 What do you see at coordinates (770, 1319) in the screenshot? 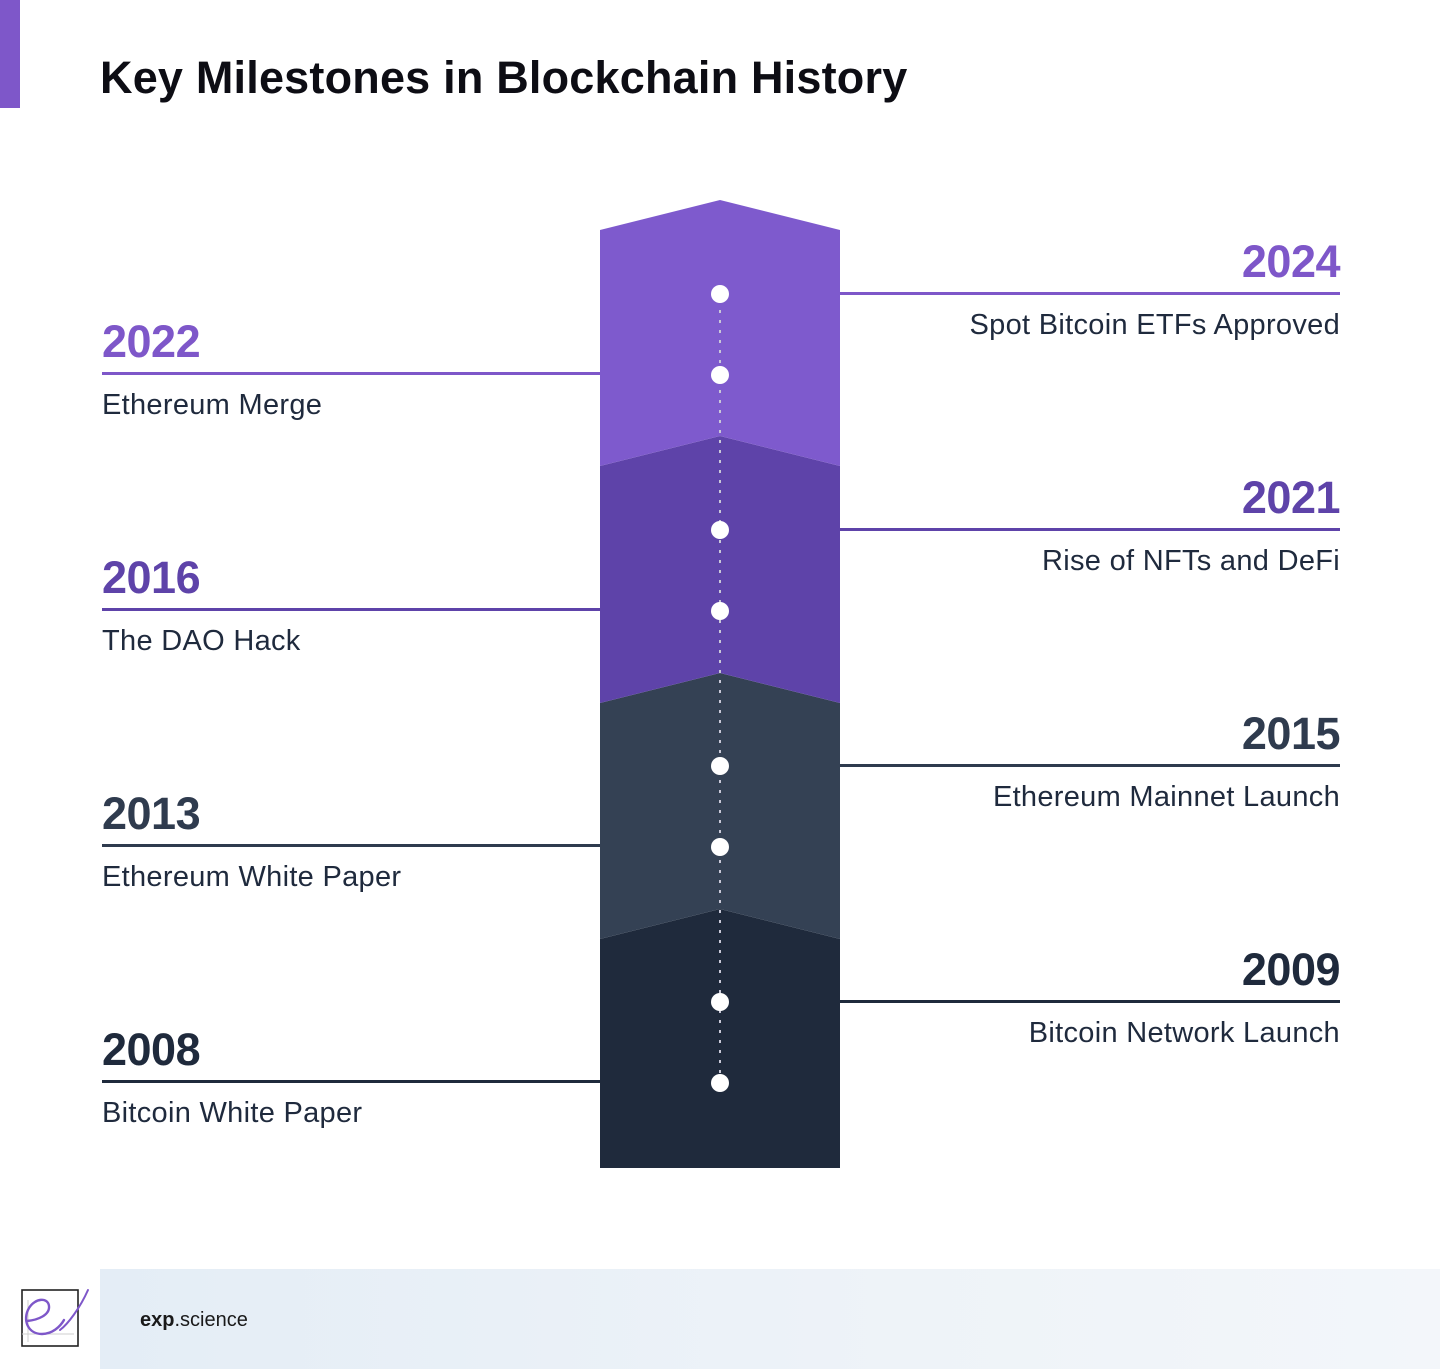
I see `footer-band` at bounding box center [770, 1319].